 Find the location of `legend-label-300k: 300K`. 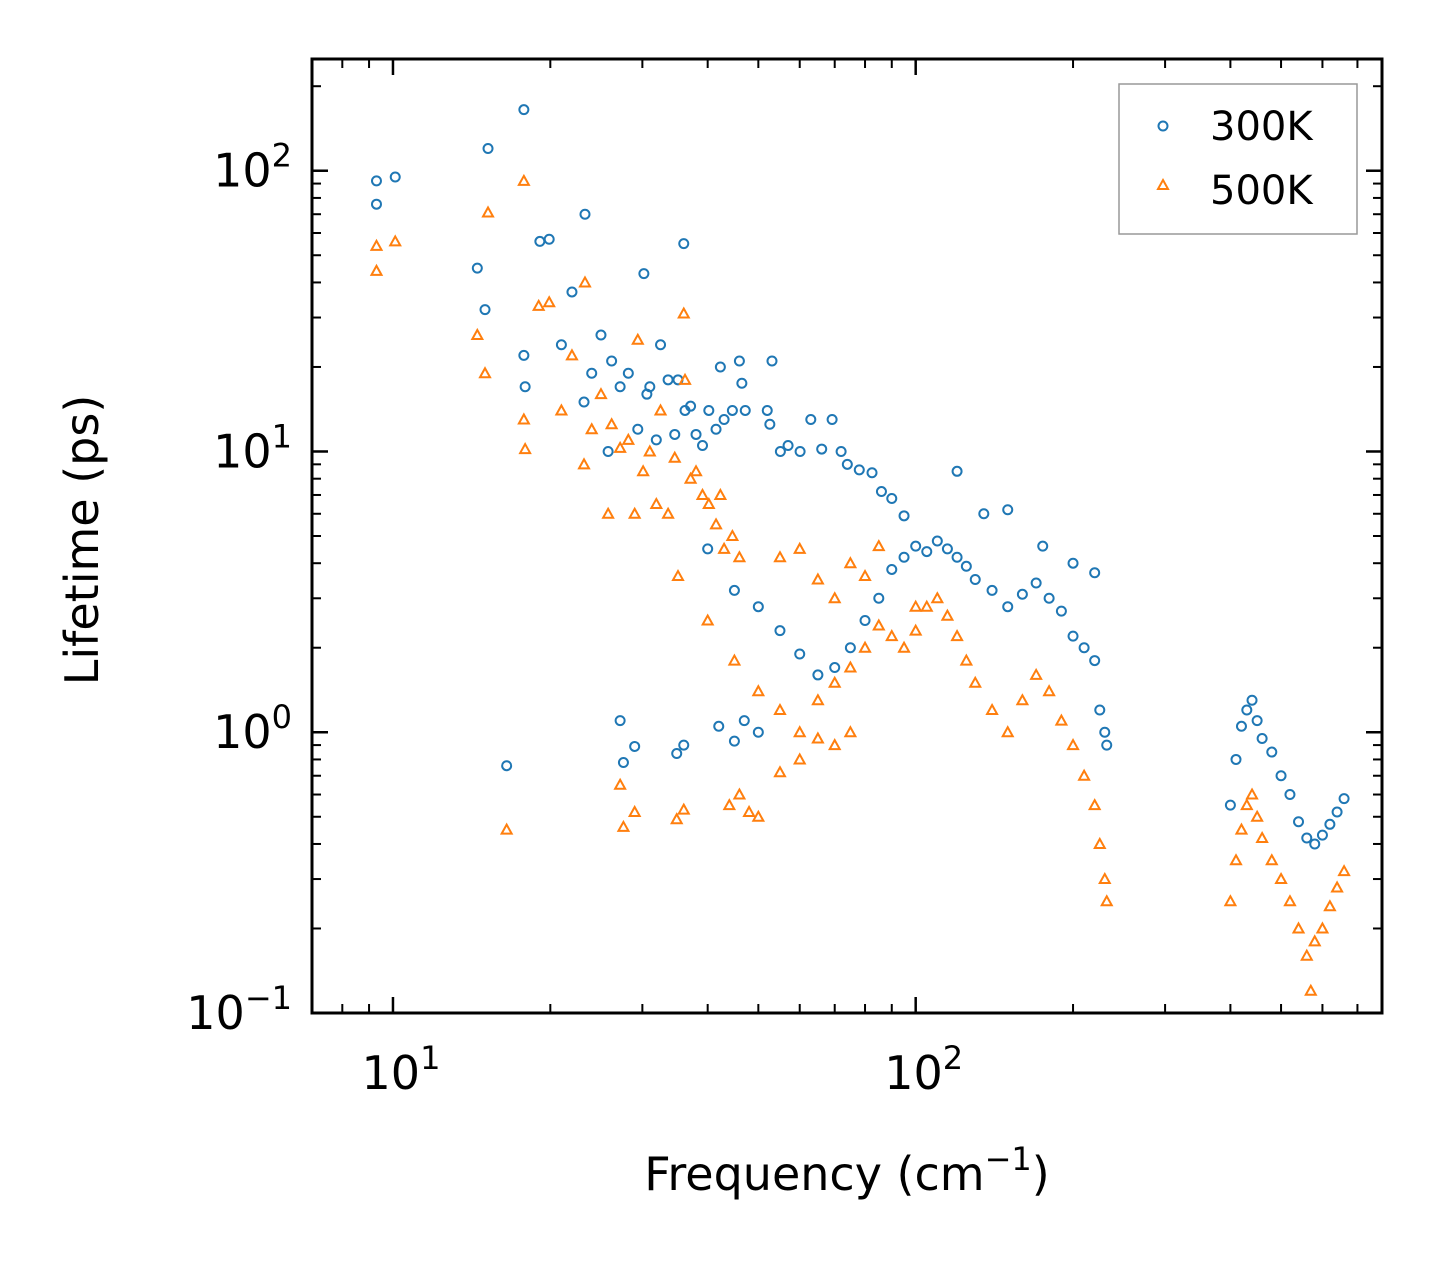

legend-label-300k: 300K is located at coordinates (1262, 127).